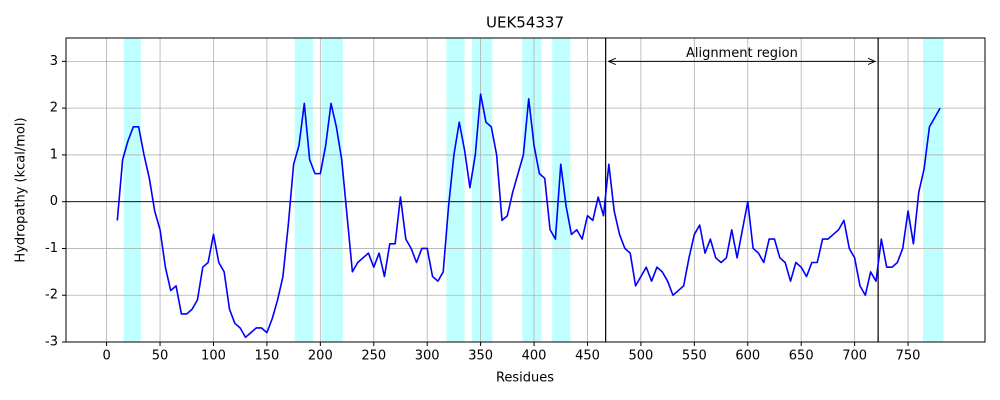  Describe the element at coordinates (801, 356) in the screenshot. I see `x-tick-label: 650` at that location.